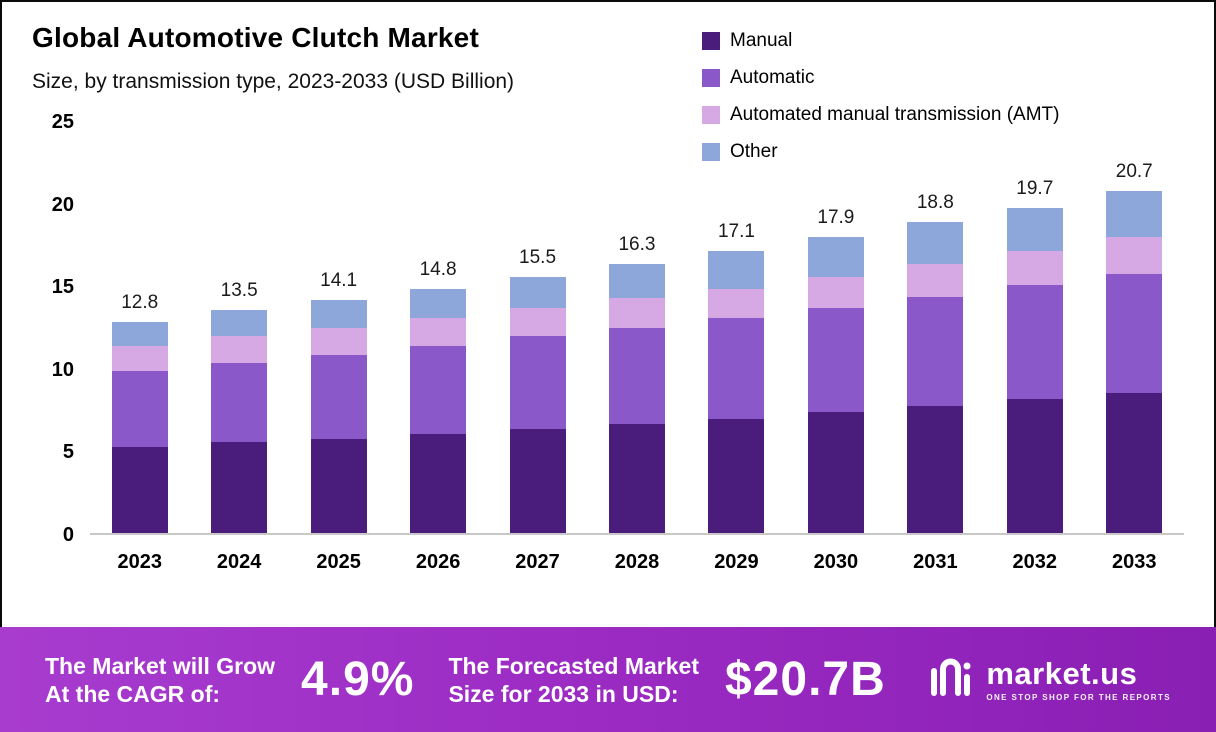 This screenshot has width=1216, height=732. What do you see at coordinates (537, 562) in the screenshot?
I see `x-axis-label: 2027` at bounding box center [537, 562].